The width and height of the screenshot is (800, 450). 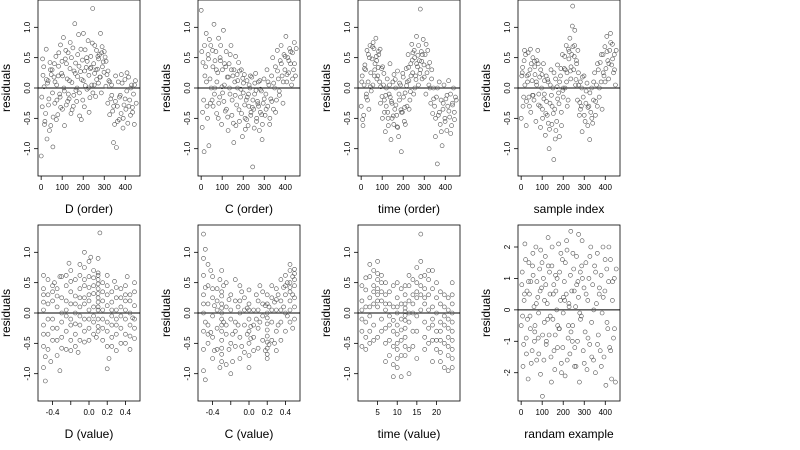 What do you see at coordinates (268, 412) in the screenshot?
I see `x-tick-label: 0.2` at bounding box center [268, 412].